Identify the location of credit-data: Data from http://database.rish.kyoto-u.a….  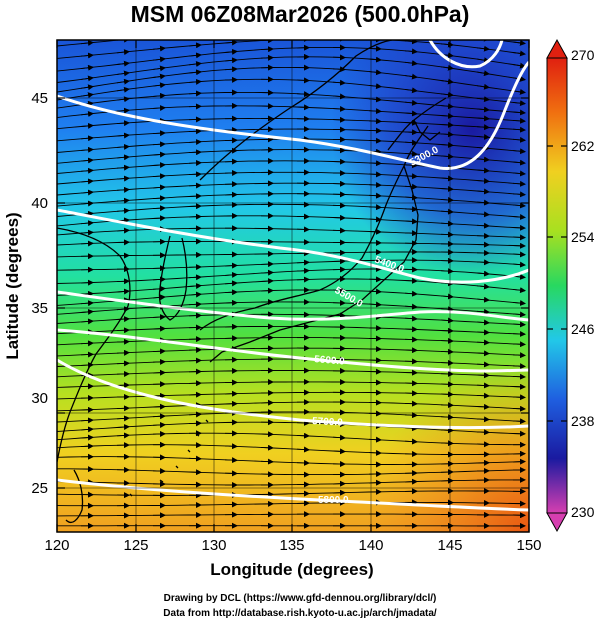
(300, 613).